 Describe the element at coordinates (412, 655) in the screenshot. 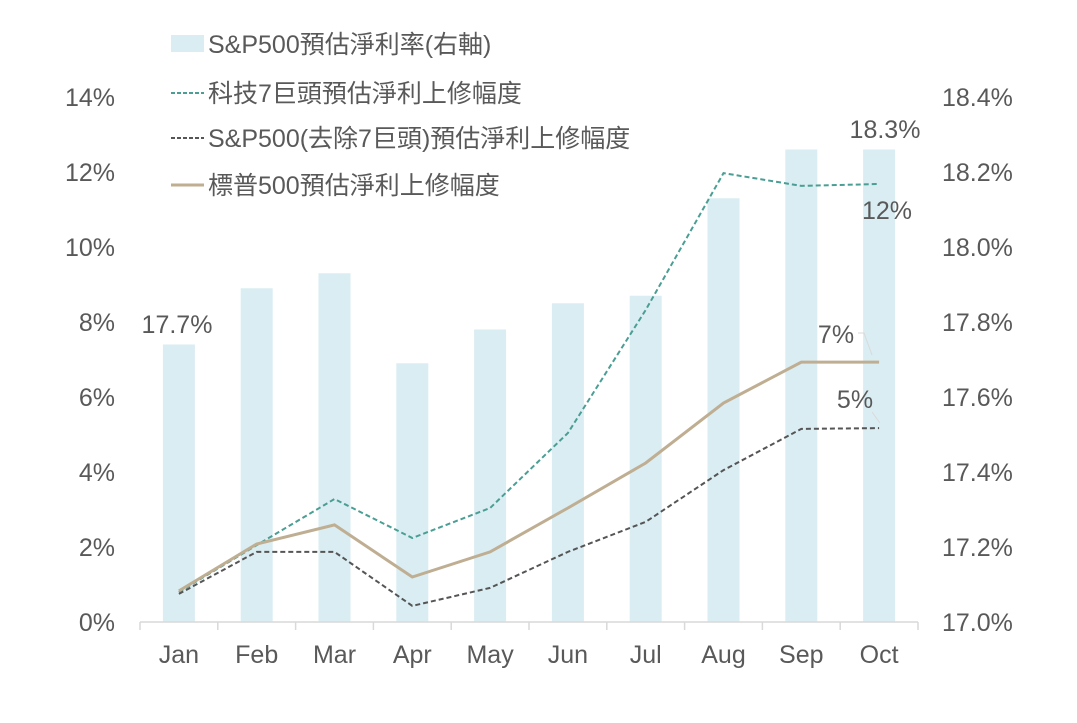

I see `x-tick-label: Apr` at that location.